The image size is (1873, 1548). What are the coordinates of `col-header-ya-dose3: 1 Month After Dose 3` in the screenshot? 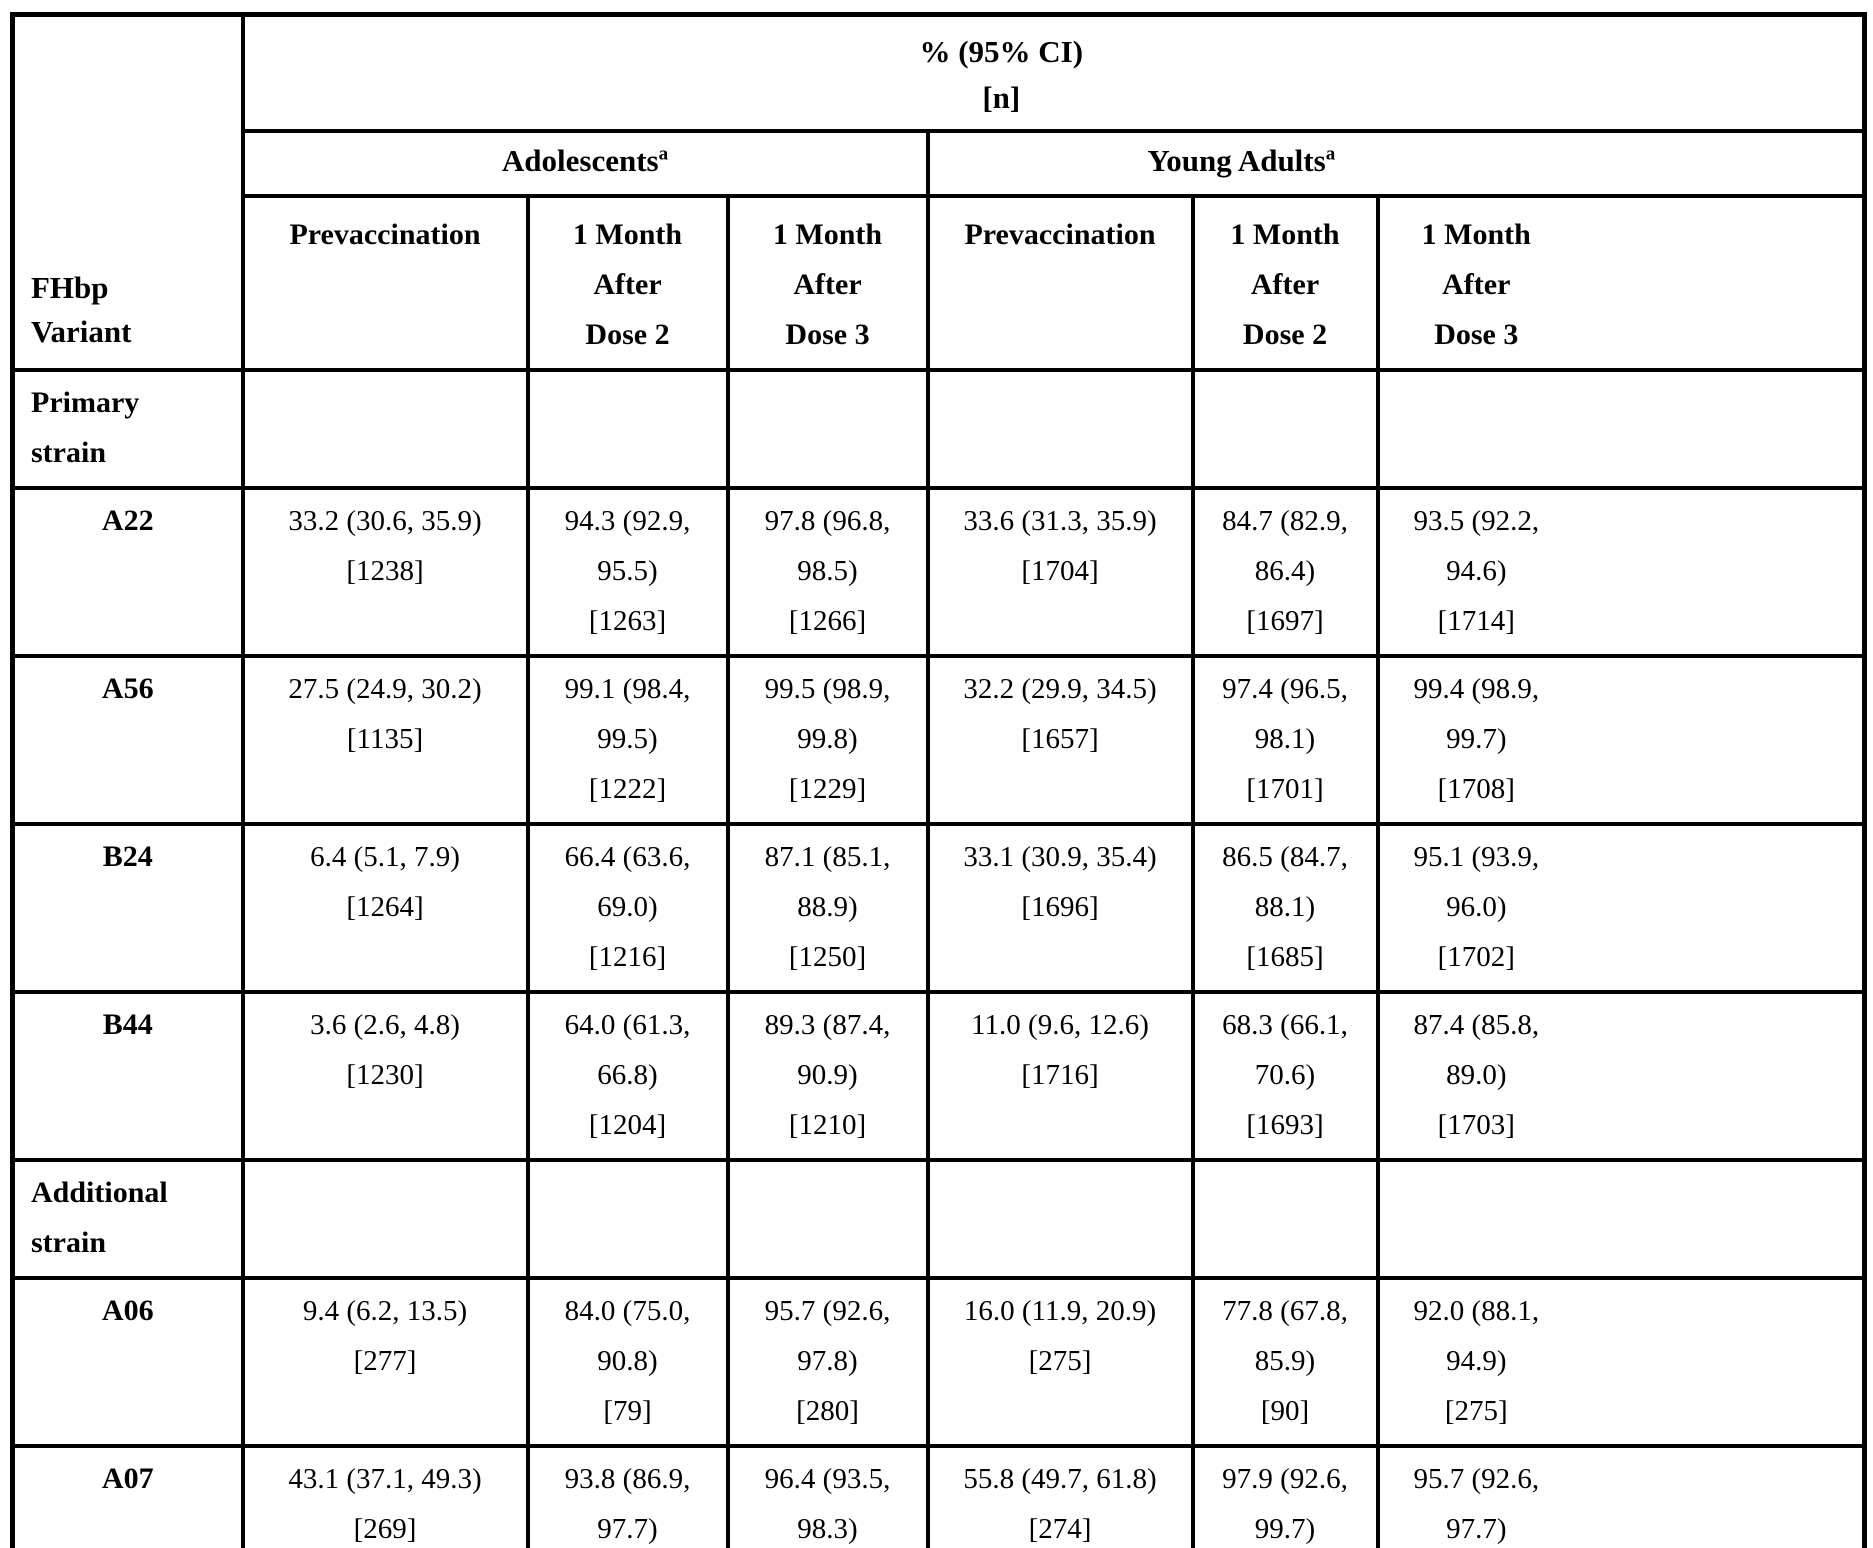 It's located at (1621, 283).